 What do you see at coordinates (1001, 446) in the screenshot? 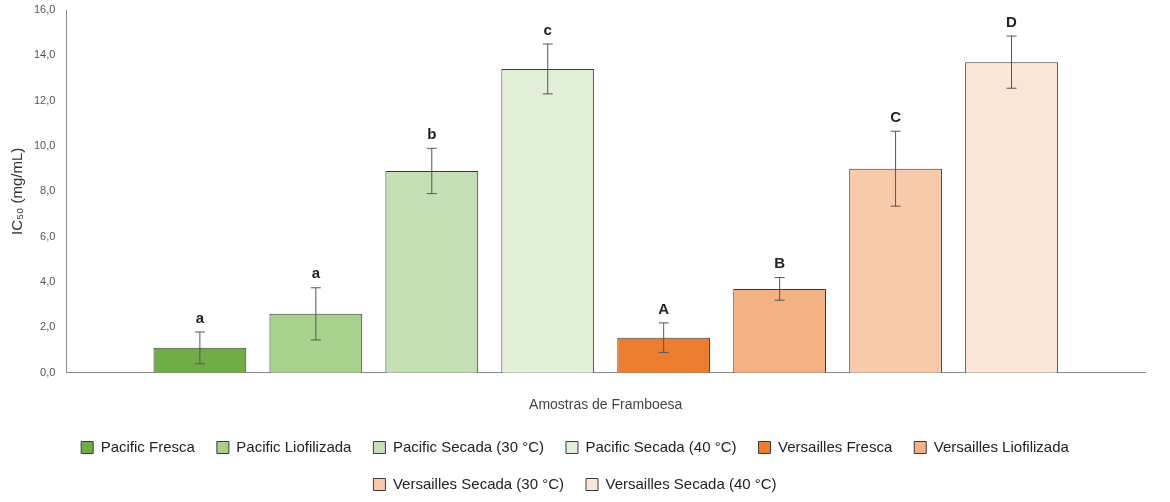
I see `legend-label: Versailles Liofilizada` at bounding box center [1001, 446].